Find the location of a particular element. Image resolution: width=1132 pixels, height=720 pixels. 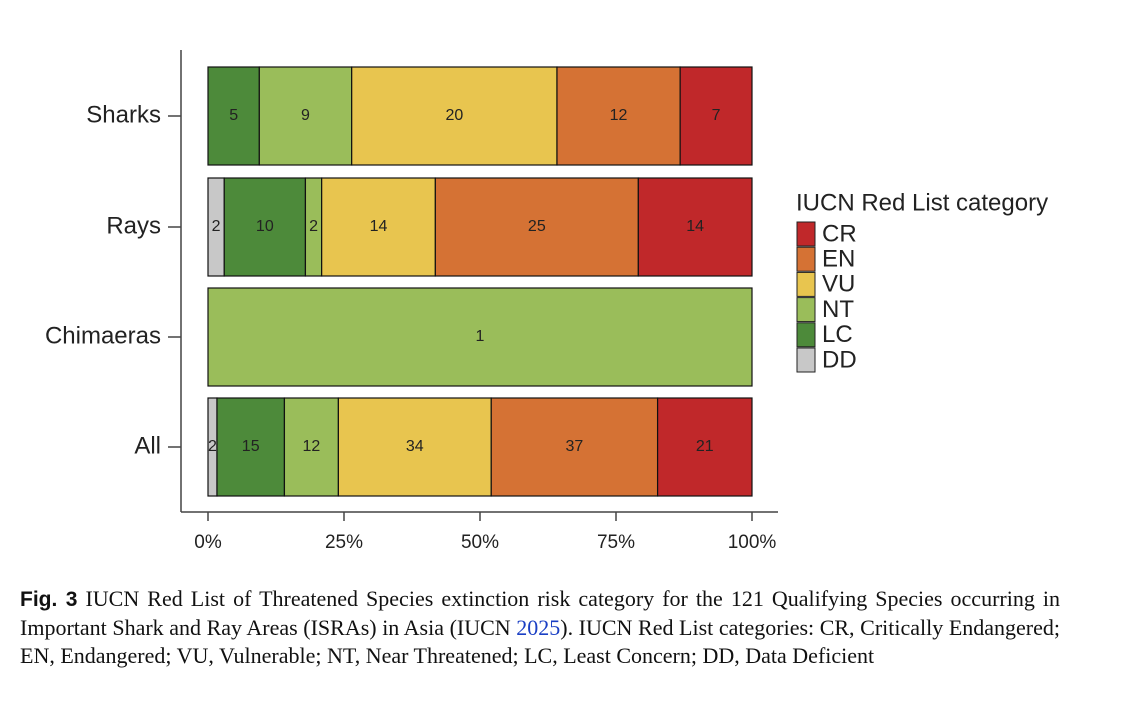

data-label: 9 is located at coordinates (305, 115).